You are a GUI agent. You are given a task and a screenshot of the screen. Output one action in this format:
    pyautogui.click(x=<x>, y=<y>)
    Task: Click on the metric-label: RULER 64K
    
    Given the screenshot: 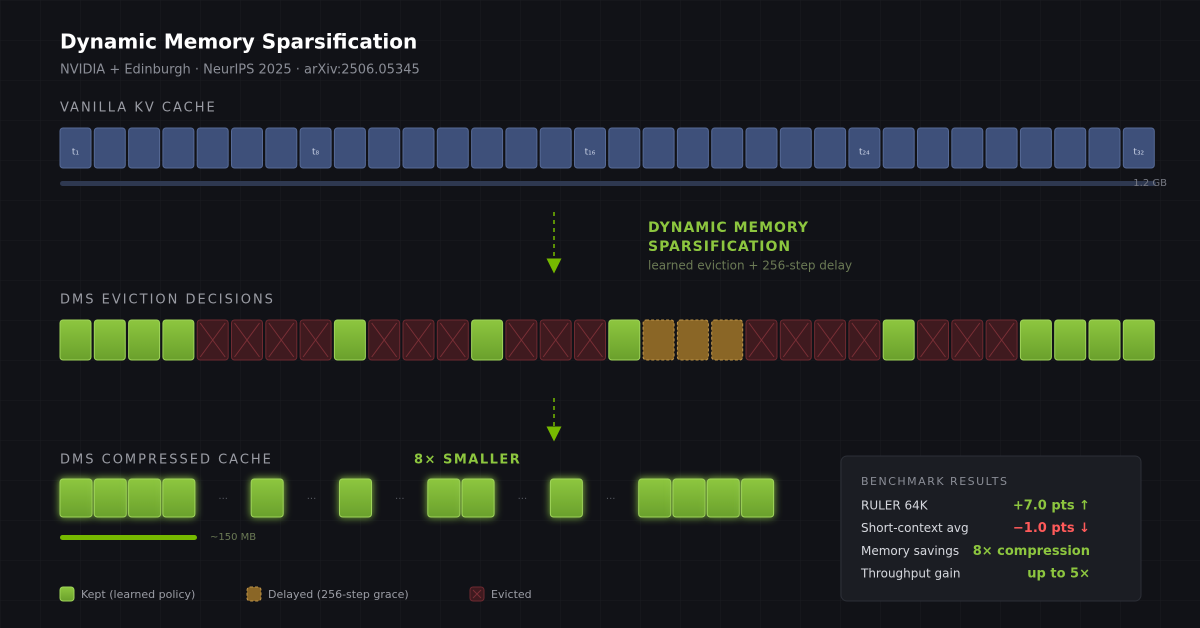 What is the action you would take?
    pyautogui.click(x=895, y=506)
    